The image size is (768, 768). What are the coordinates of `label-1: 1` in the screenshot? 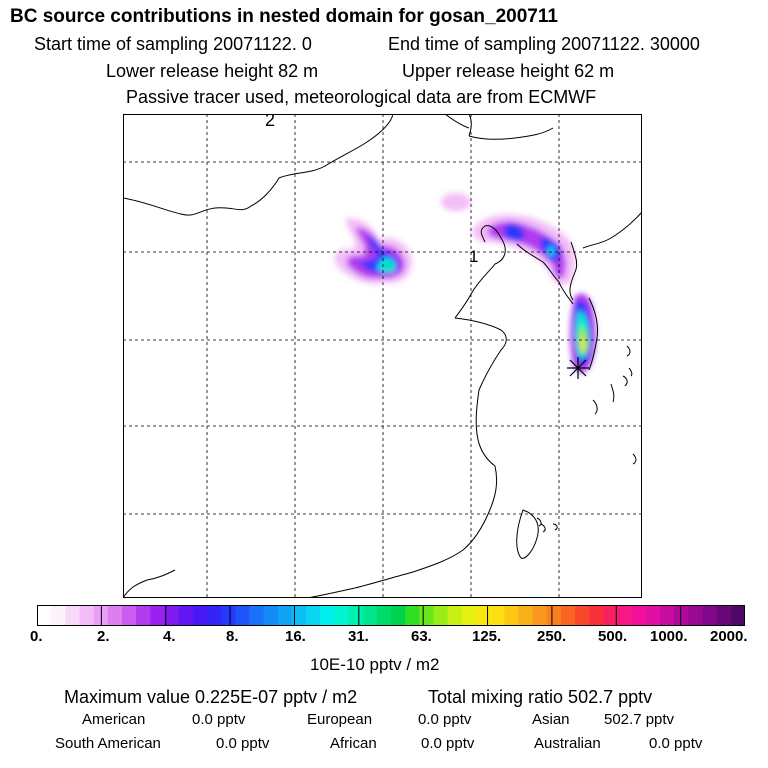 It's located at (473, 256).